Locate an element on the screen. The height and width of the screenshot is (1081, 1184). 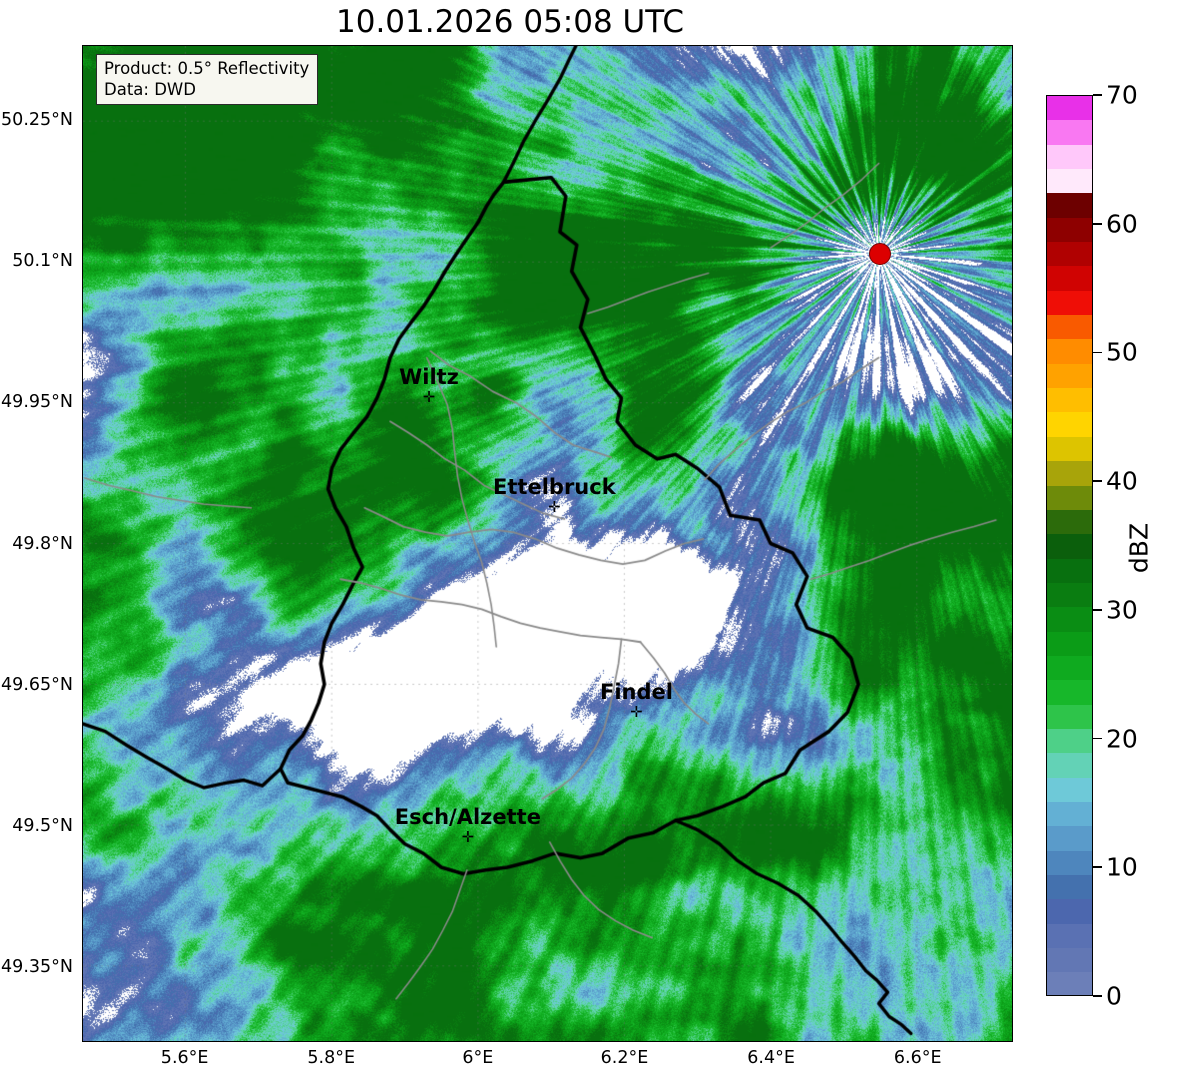
x-tick-label-4: 6.4°E is located at coordinates (771, 1058).